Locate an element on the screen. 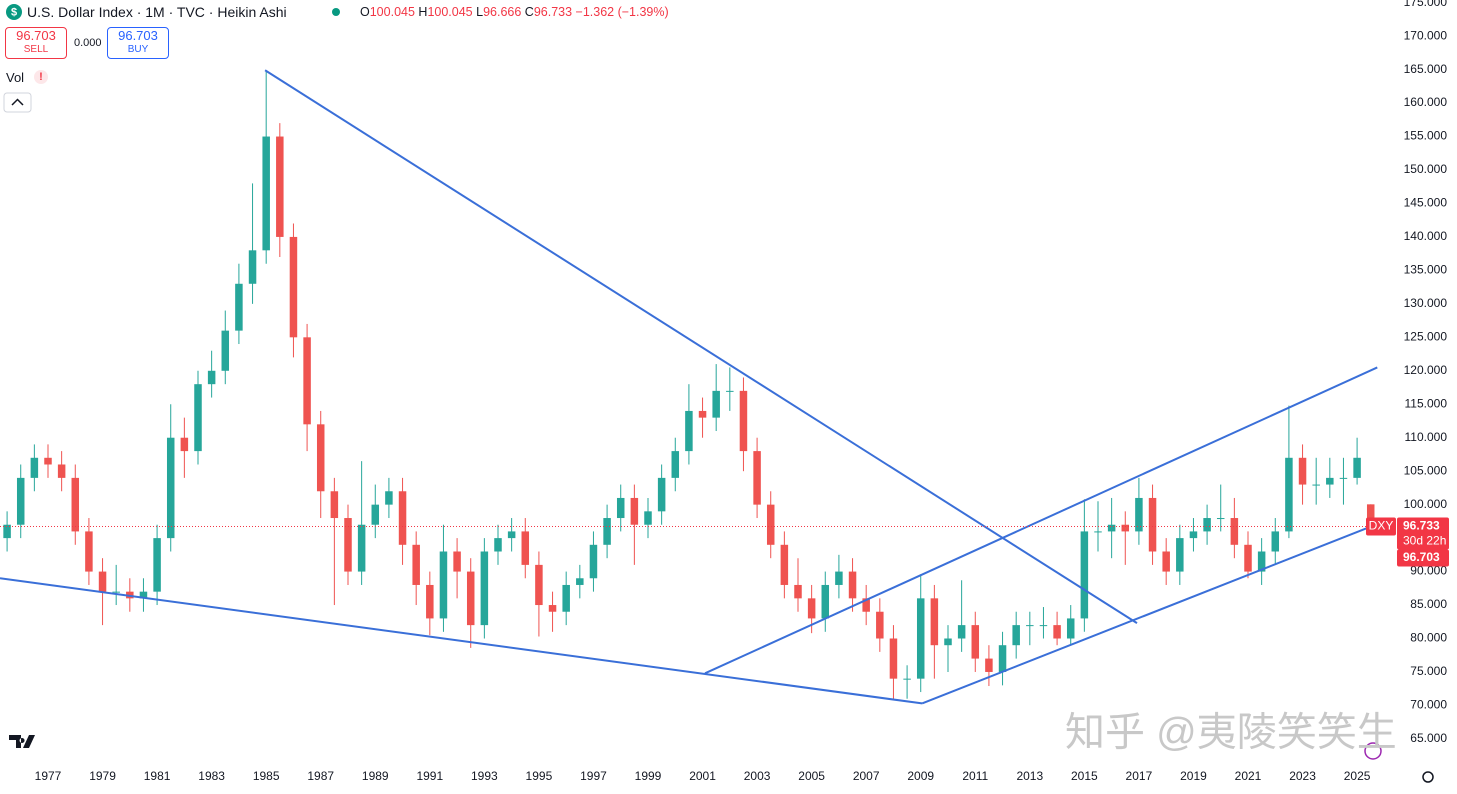  x-tick-label: 2013 is located at coordinates (1029, 776).